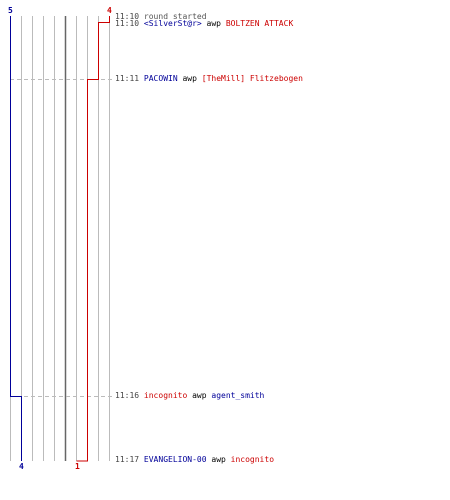 This screenshot has height=500, width=450. I want to click on event-guides, so click(61, 238).